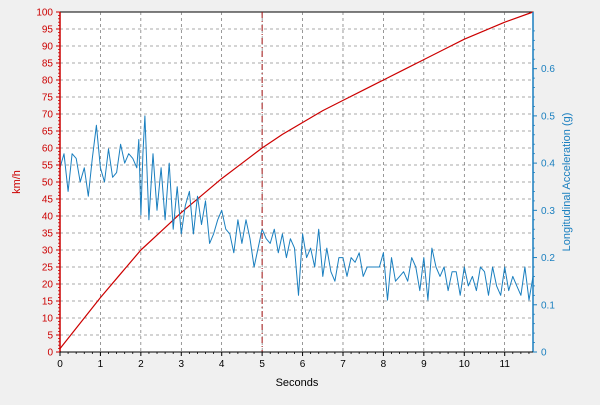  Describe the element at coordinates (48, 183) in the screenshot. I see `left-tick-label: 50` at that location.